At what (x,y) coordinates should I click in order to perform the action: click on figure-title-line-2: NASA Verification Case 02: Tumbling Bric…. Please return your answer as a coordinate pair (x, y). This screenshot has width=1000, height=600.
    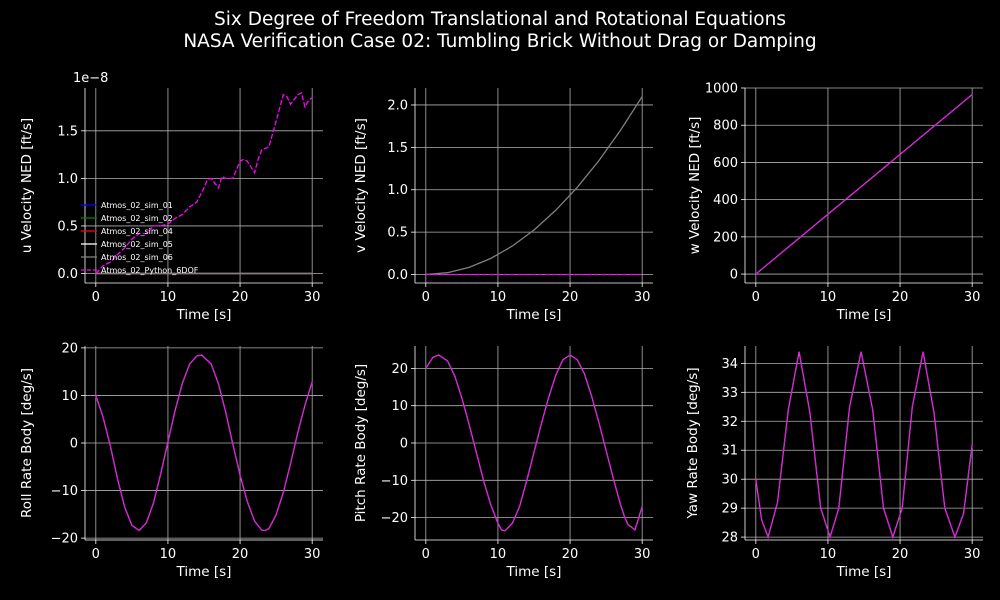
    Looking at the image, I should click on (500, 41).